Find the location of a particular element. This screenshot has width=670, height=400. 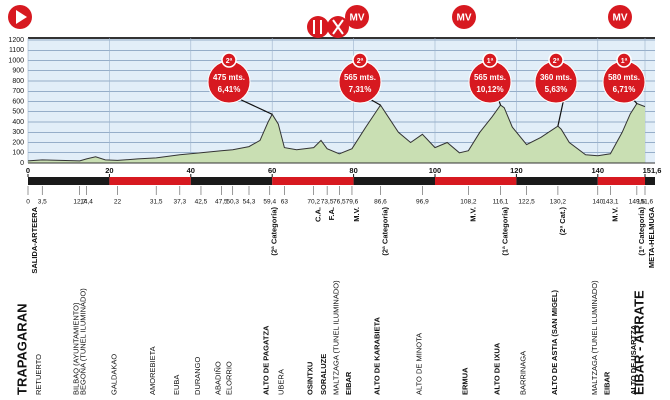

climb-altitude: 580 mts. is located at coordinates (624, 77).